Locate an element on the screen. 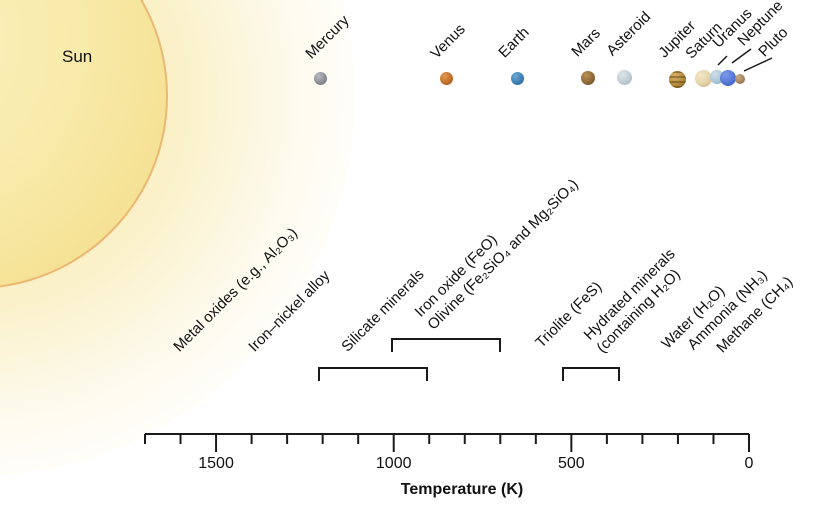  planet-pluto is located at coordinates (740, 79).